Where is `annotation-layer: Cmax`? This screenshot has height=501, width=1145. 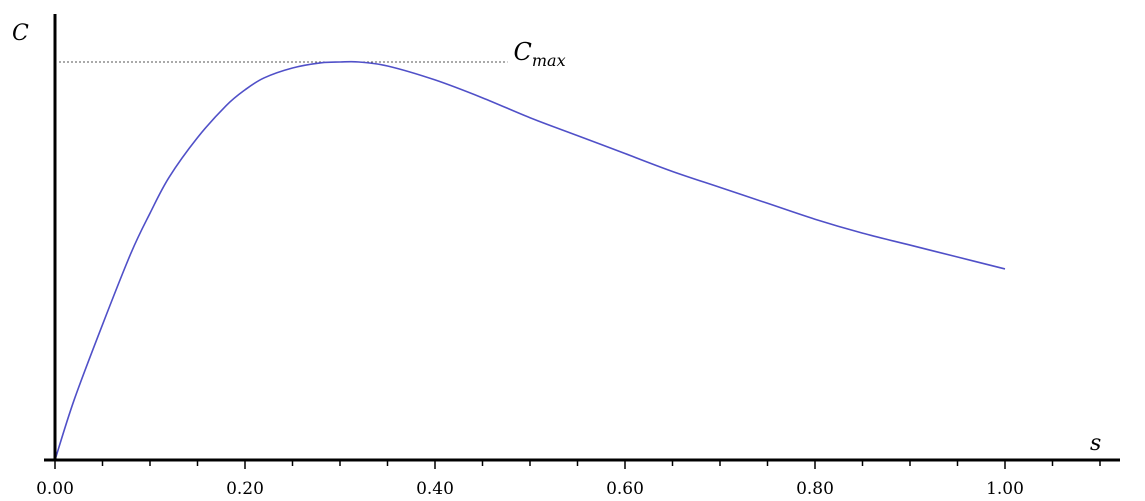
annotation-layer: Cmax is located at coordinates (540, 54).